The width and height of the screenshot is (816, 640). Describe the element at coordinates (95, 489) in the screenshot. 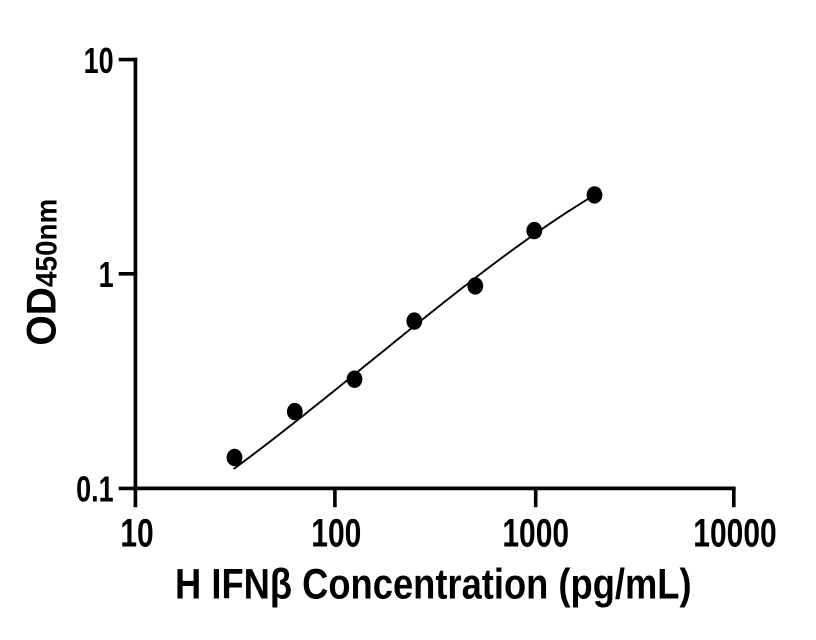

I see `svg-text: 0.1` at that location.